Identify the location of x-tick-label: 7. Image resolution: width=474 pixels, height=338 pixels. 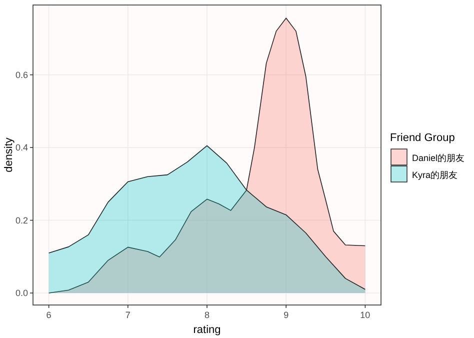
(127, 315).